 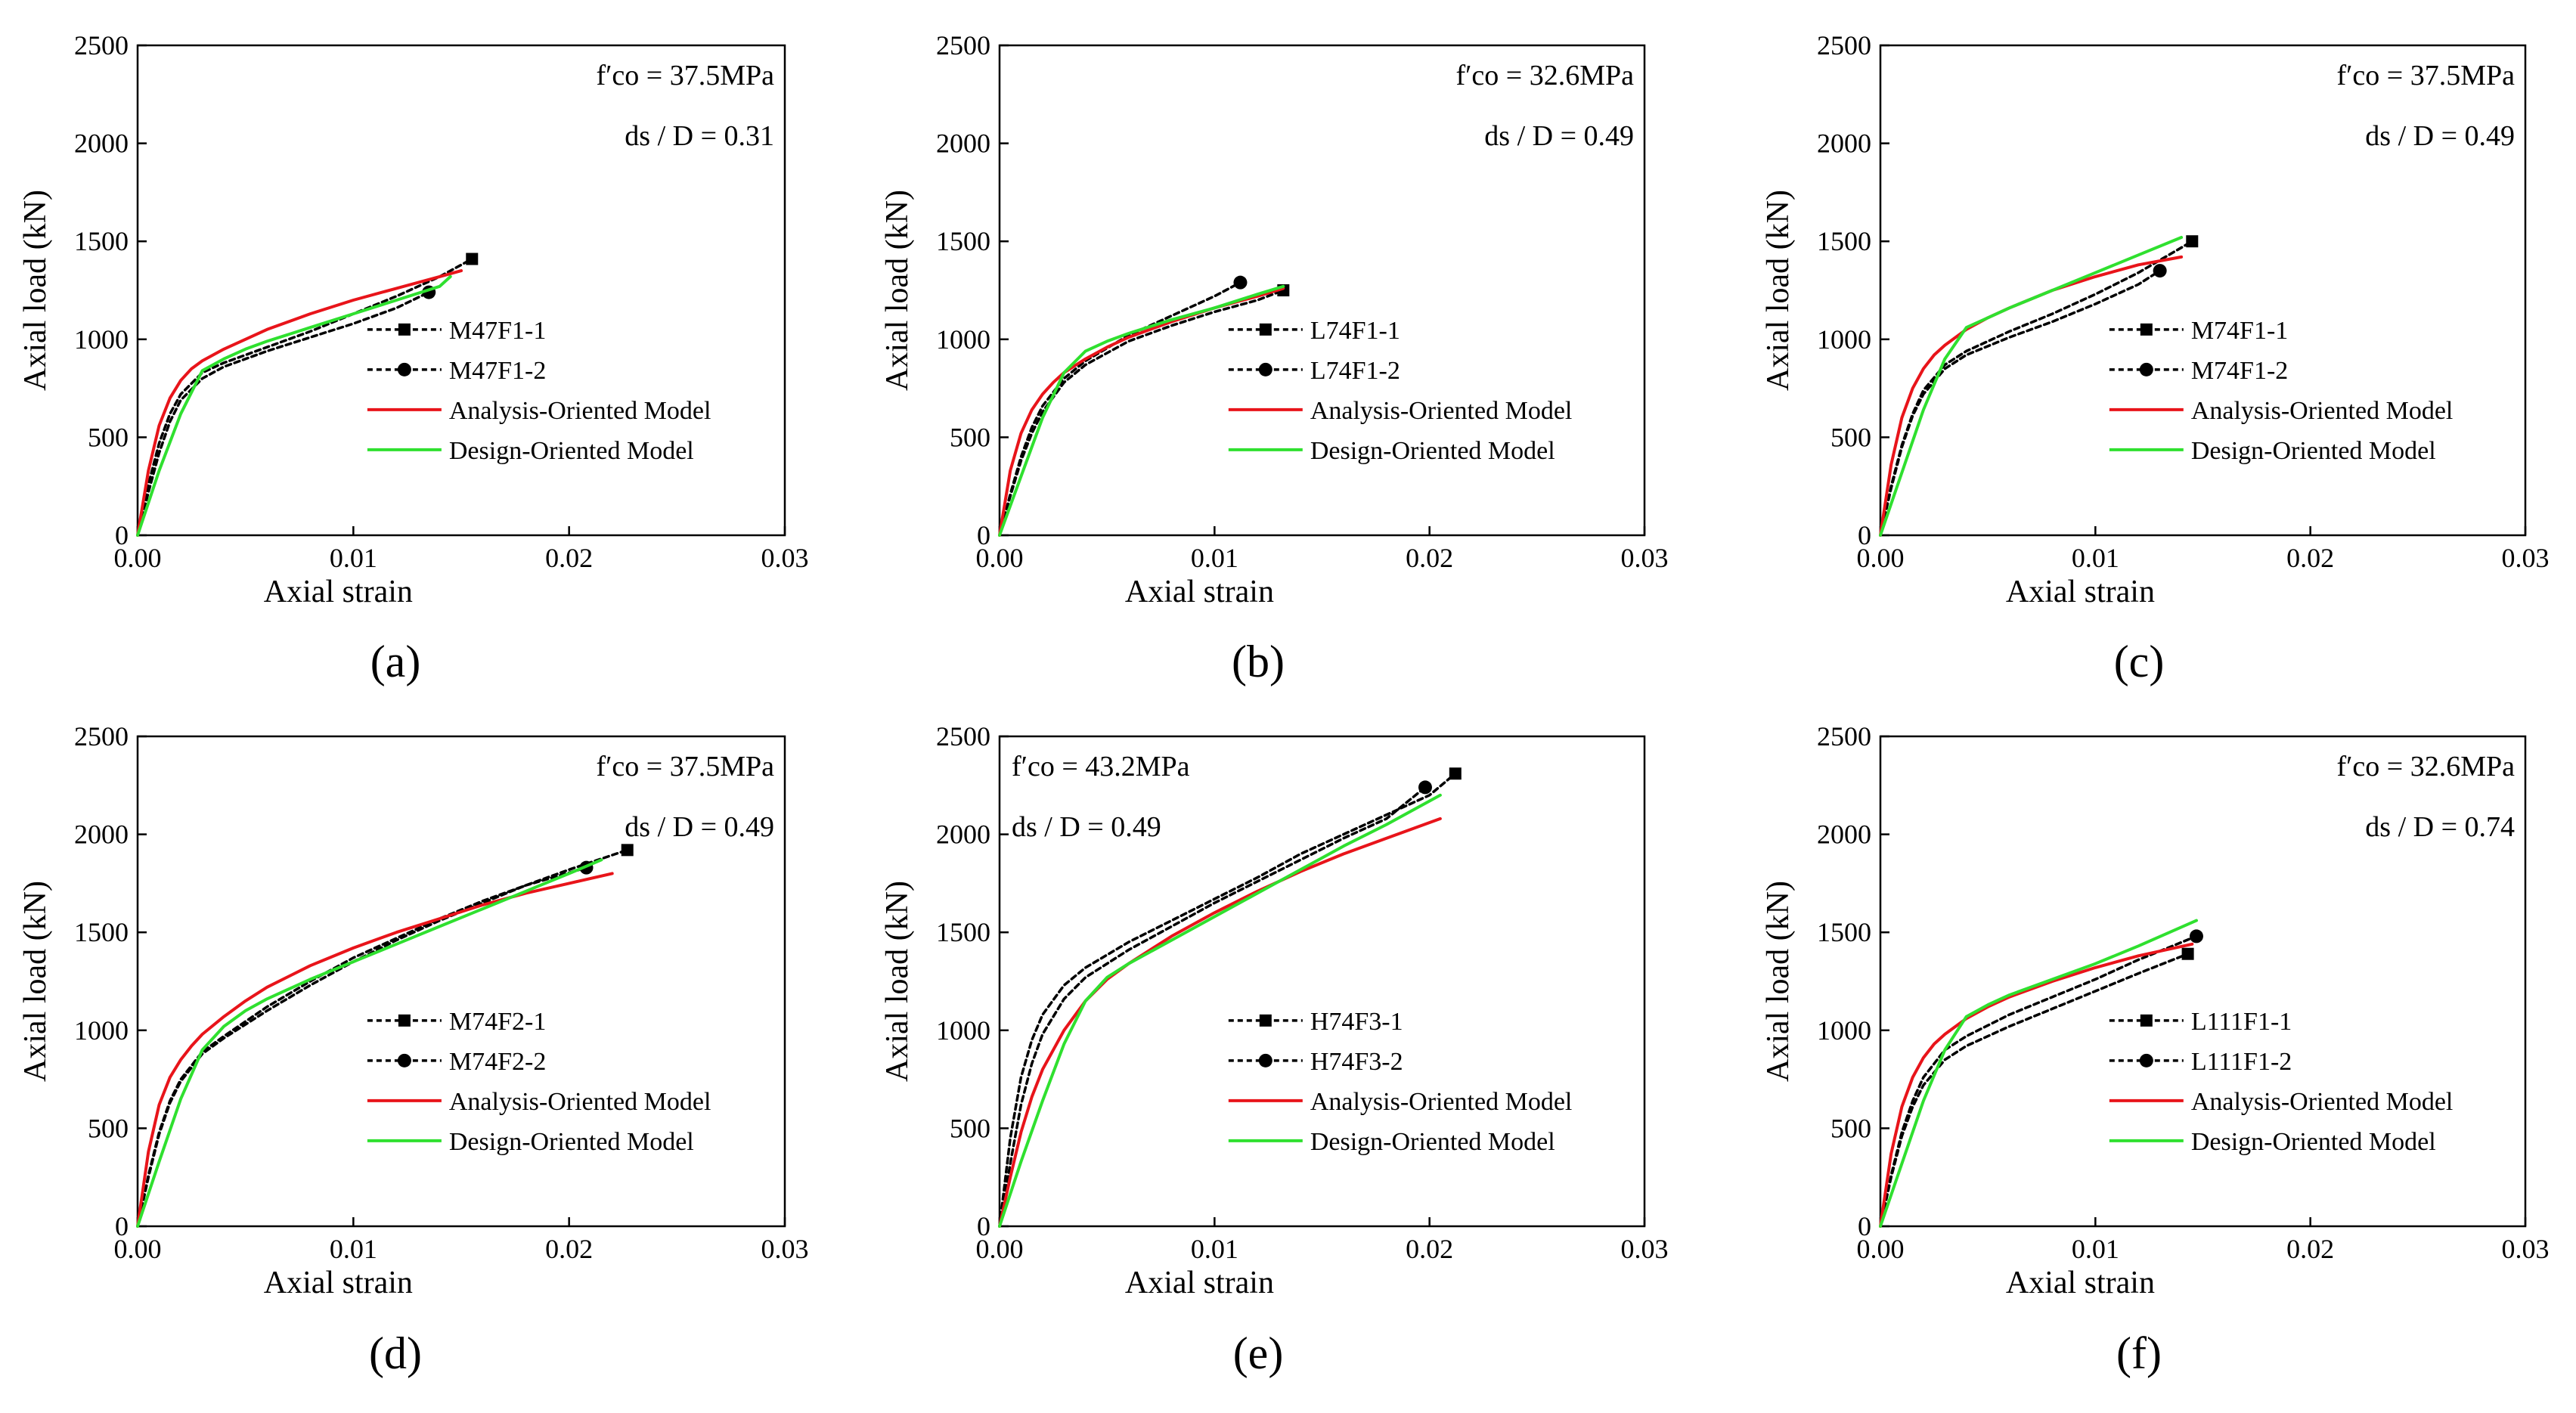 I want to click on panel-label: (a), so click(x=395, y=661).